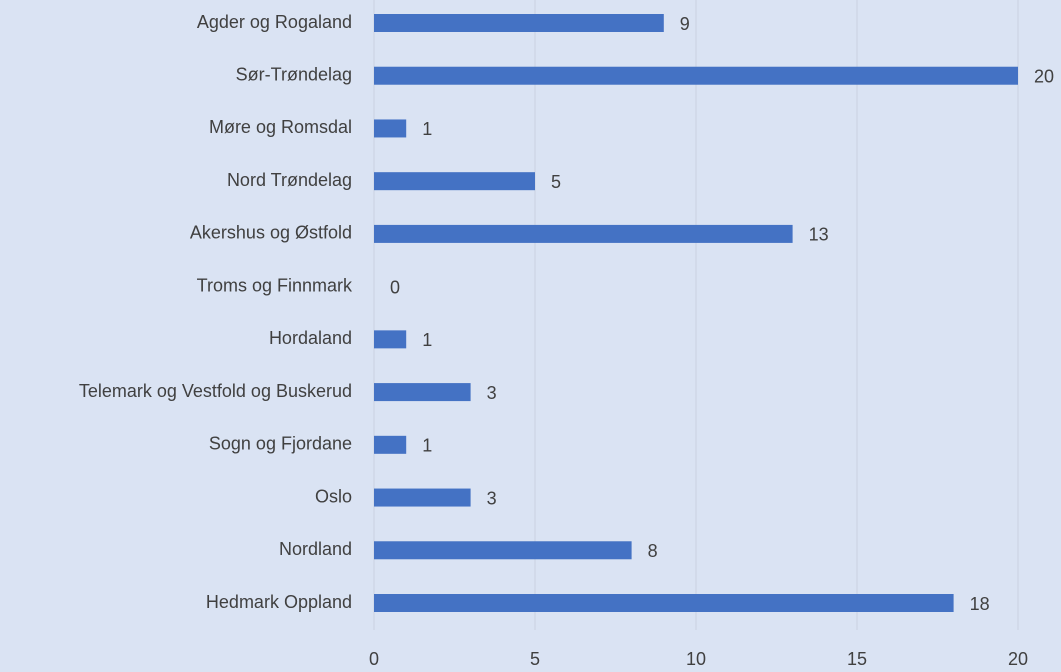 This screenshot has width=1061, height=672. What do you see at coordinates (685, 24) in the screenshot?
I see `data-label: 9` at bounding box center [685, 24].